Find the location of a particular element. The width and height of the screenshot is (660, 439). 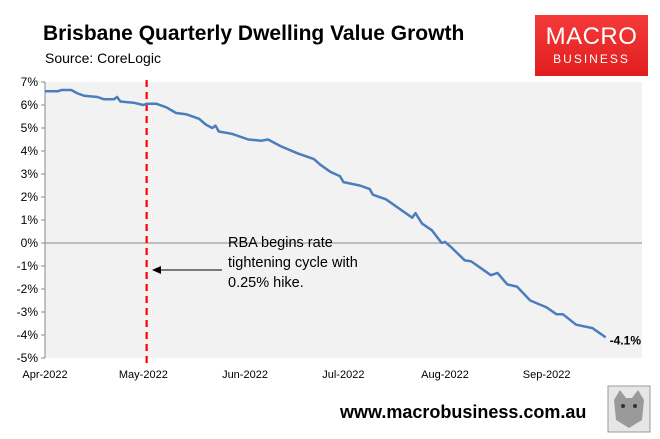

lynx-emblem-icon is located at coordinates (629, 409).